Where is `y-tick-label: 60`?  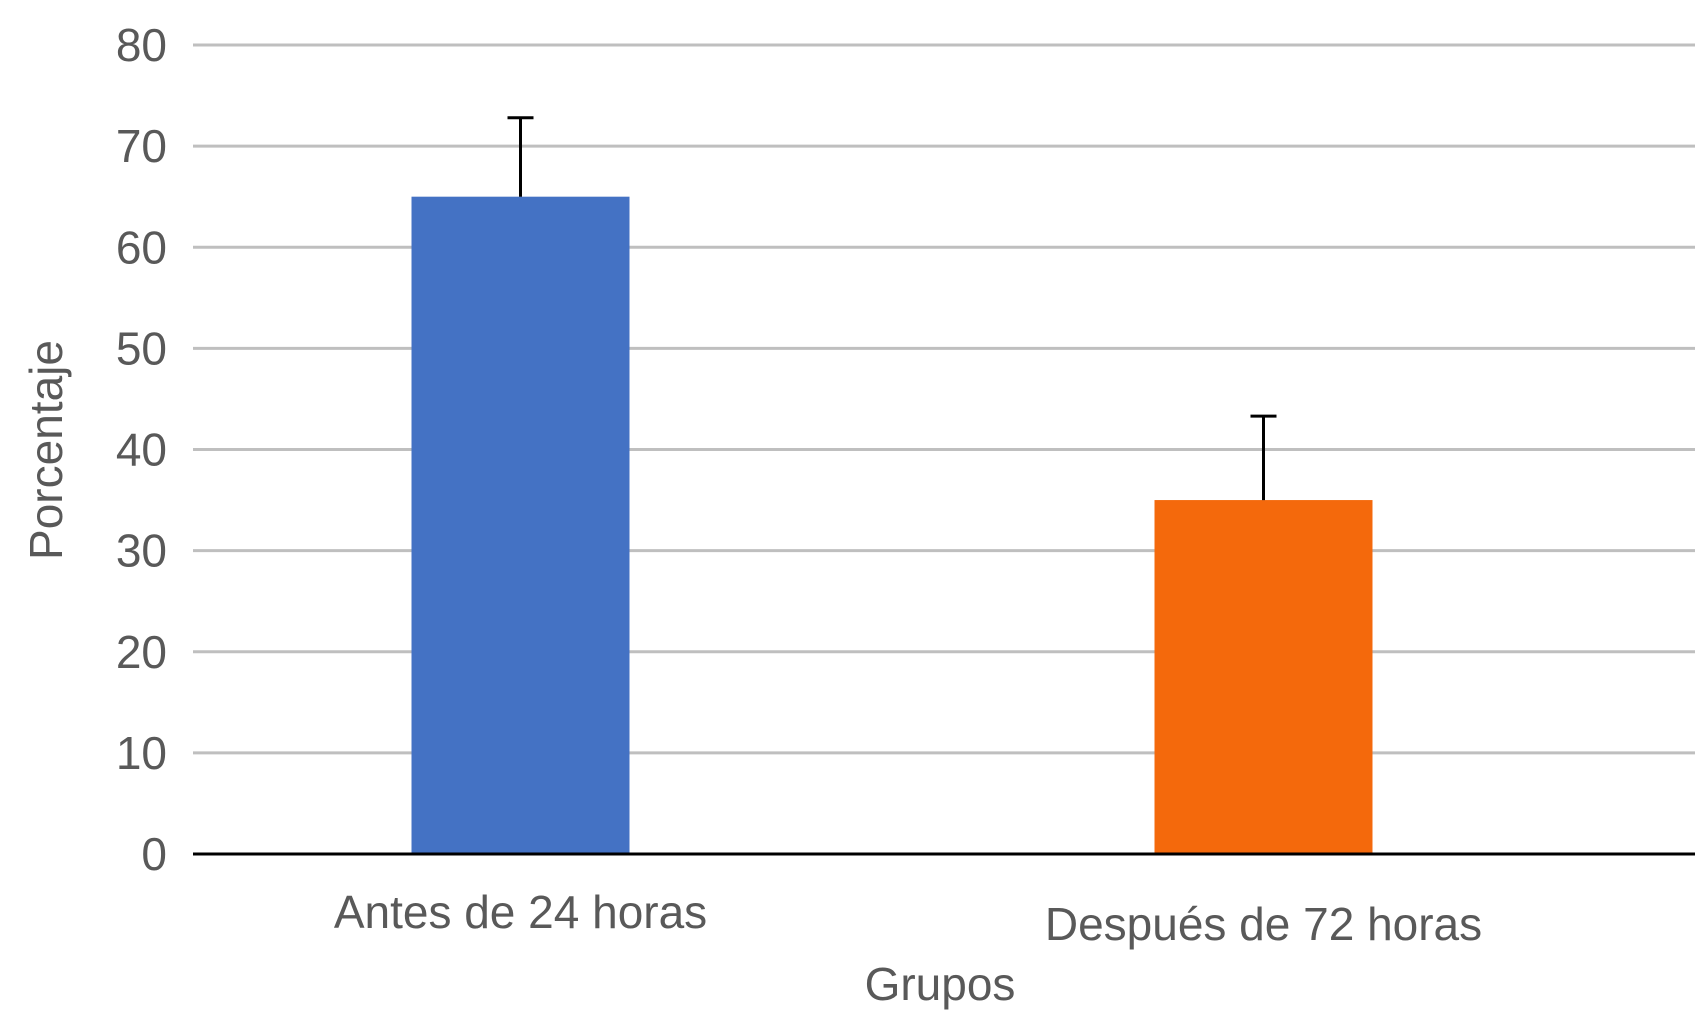 y-tick-label: 60 is located at coordinates (141, 247).